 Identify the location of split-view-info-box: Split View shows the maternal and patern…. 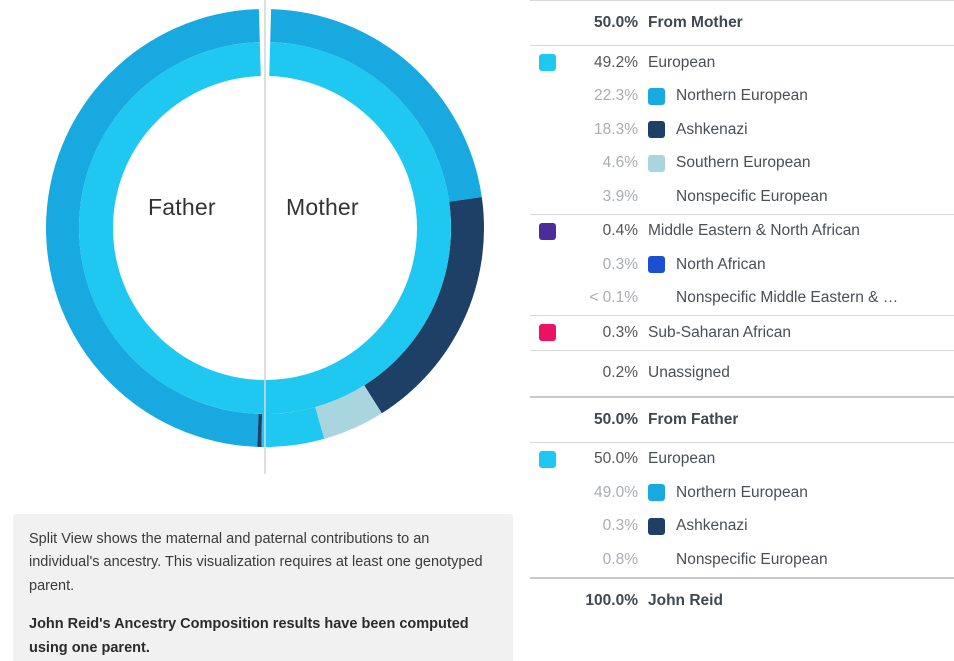
(263, 587).